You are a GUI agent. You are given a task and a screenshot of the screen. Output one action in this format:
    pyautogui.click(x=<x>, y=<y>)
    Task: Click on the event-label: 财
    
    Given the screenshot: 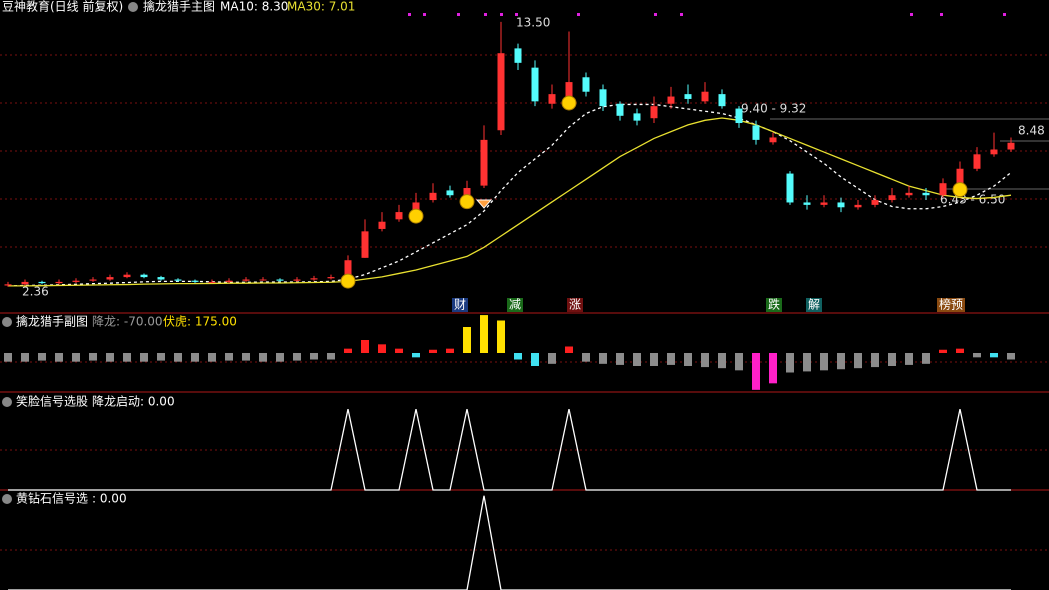 What is the action you would take?
    pyautogui.click(x=460, y=305)
    